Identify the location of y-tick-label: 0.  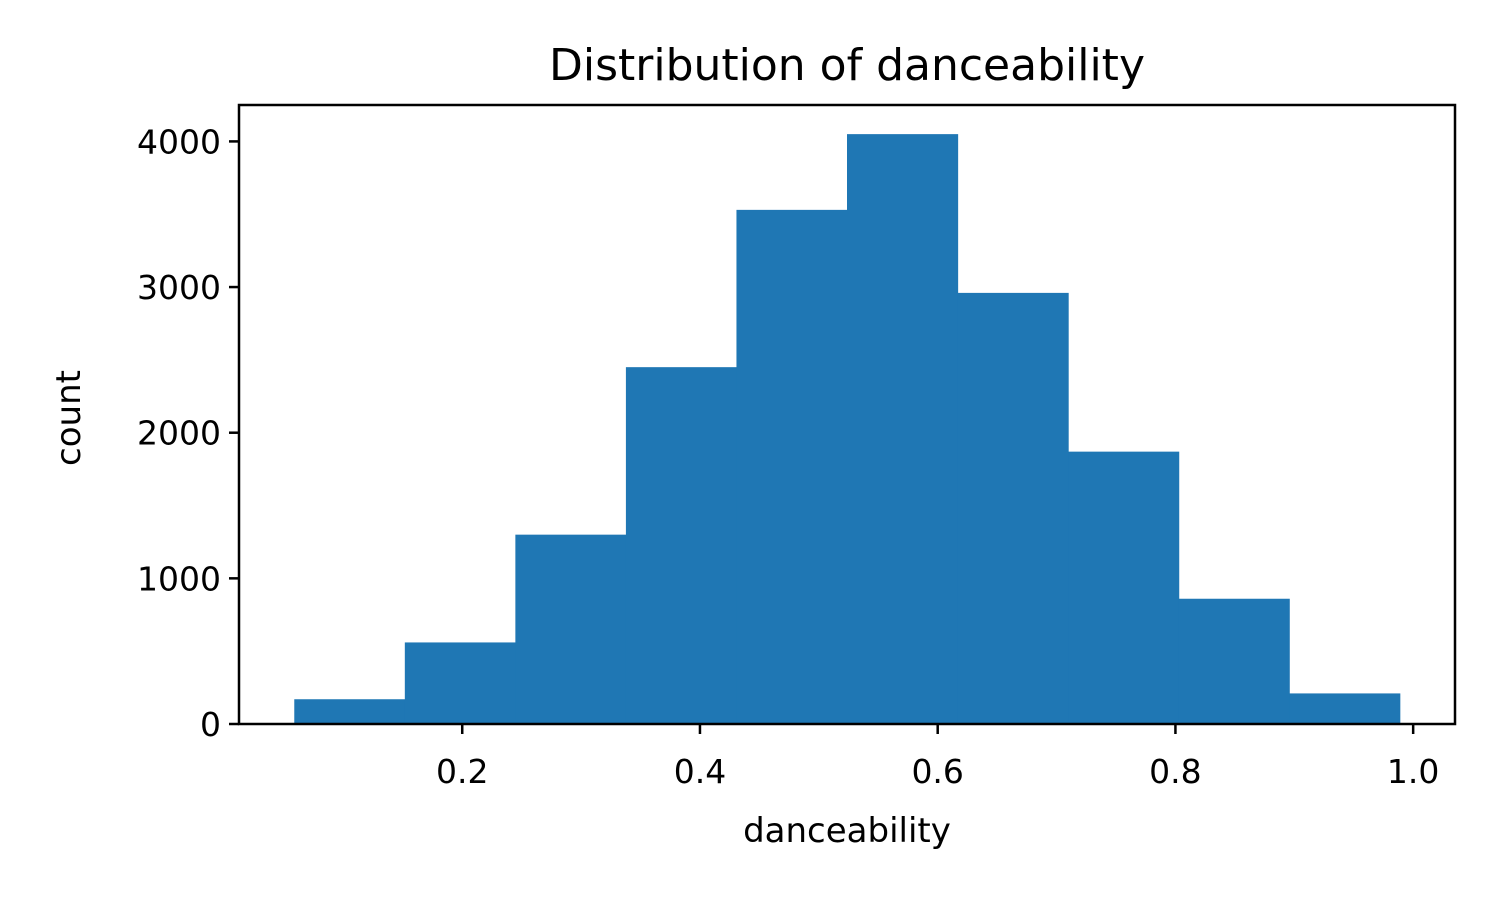
(210, 724).